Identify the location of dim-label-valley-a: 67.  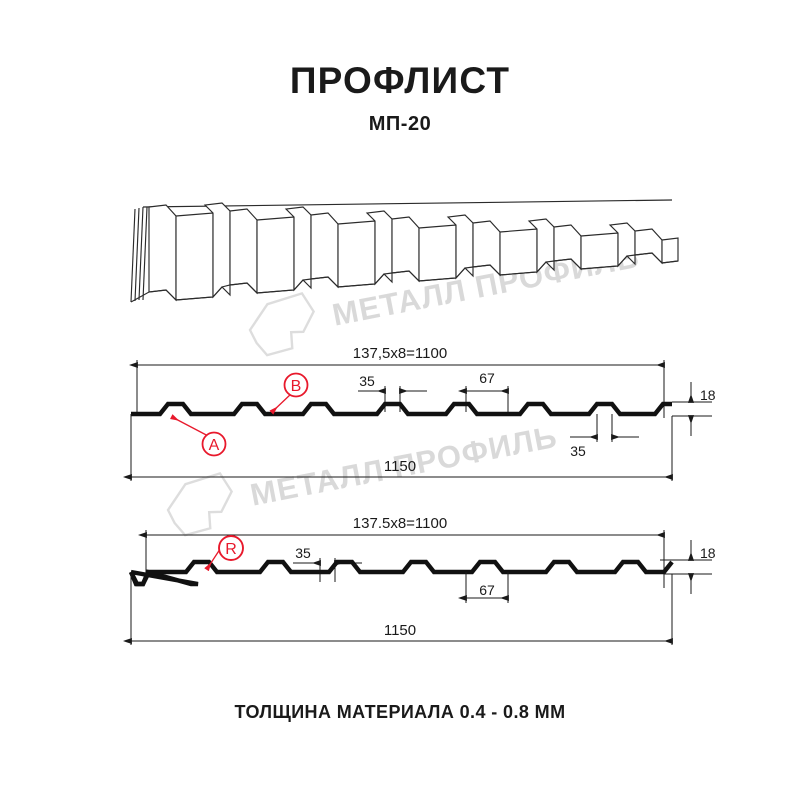
(487, 378).